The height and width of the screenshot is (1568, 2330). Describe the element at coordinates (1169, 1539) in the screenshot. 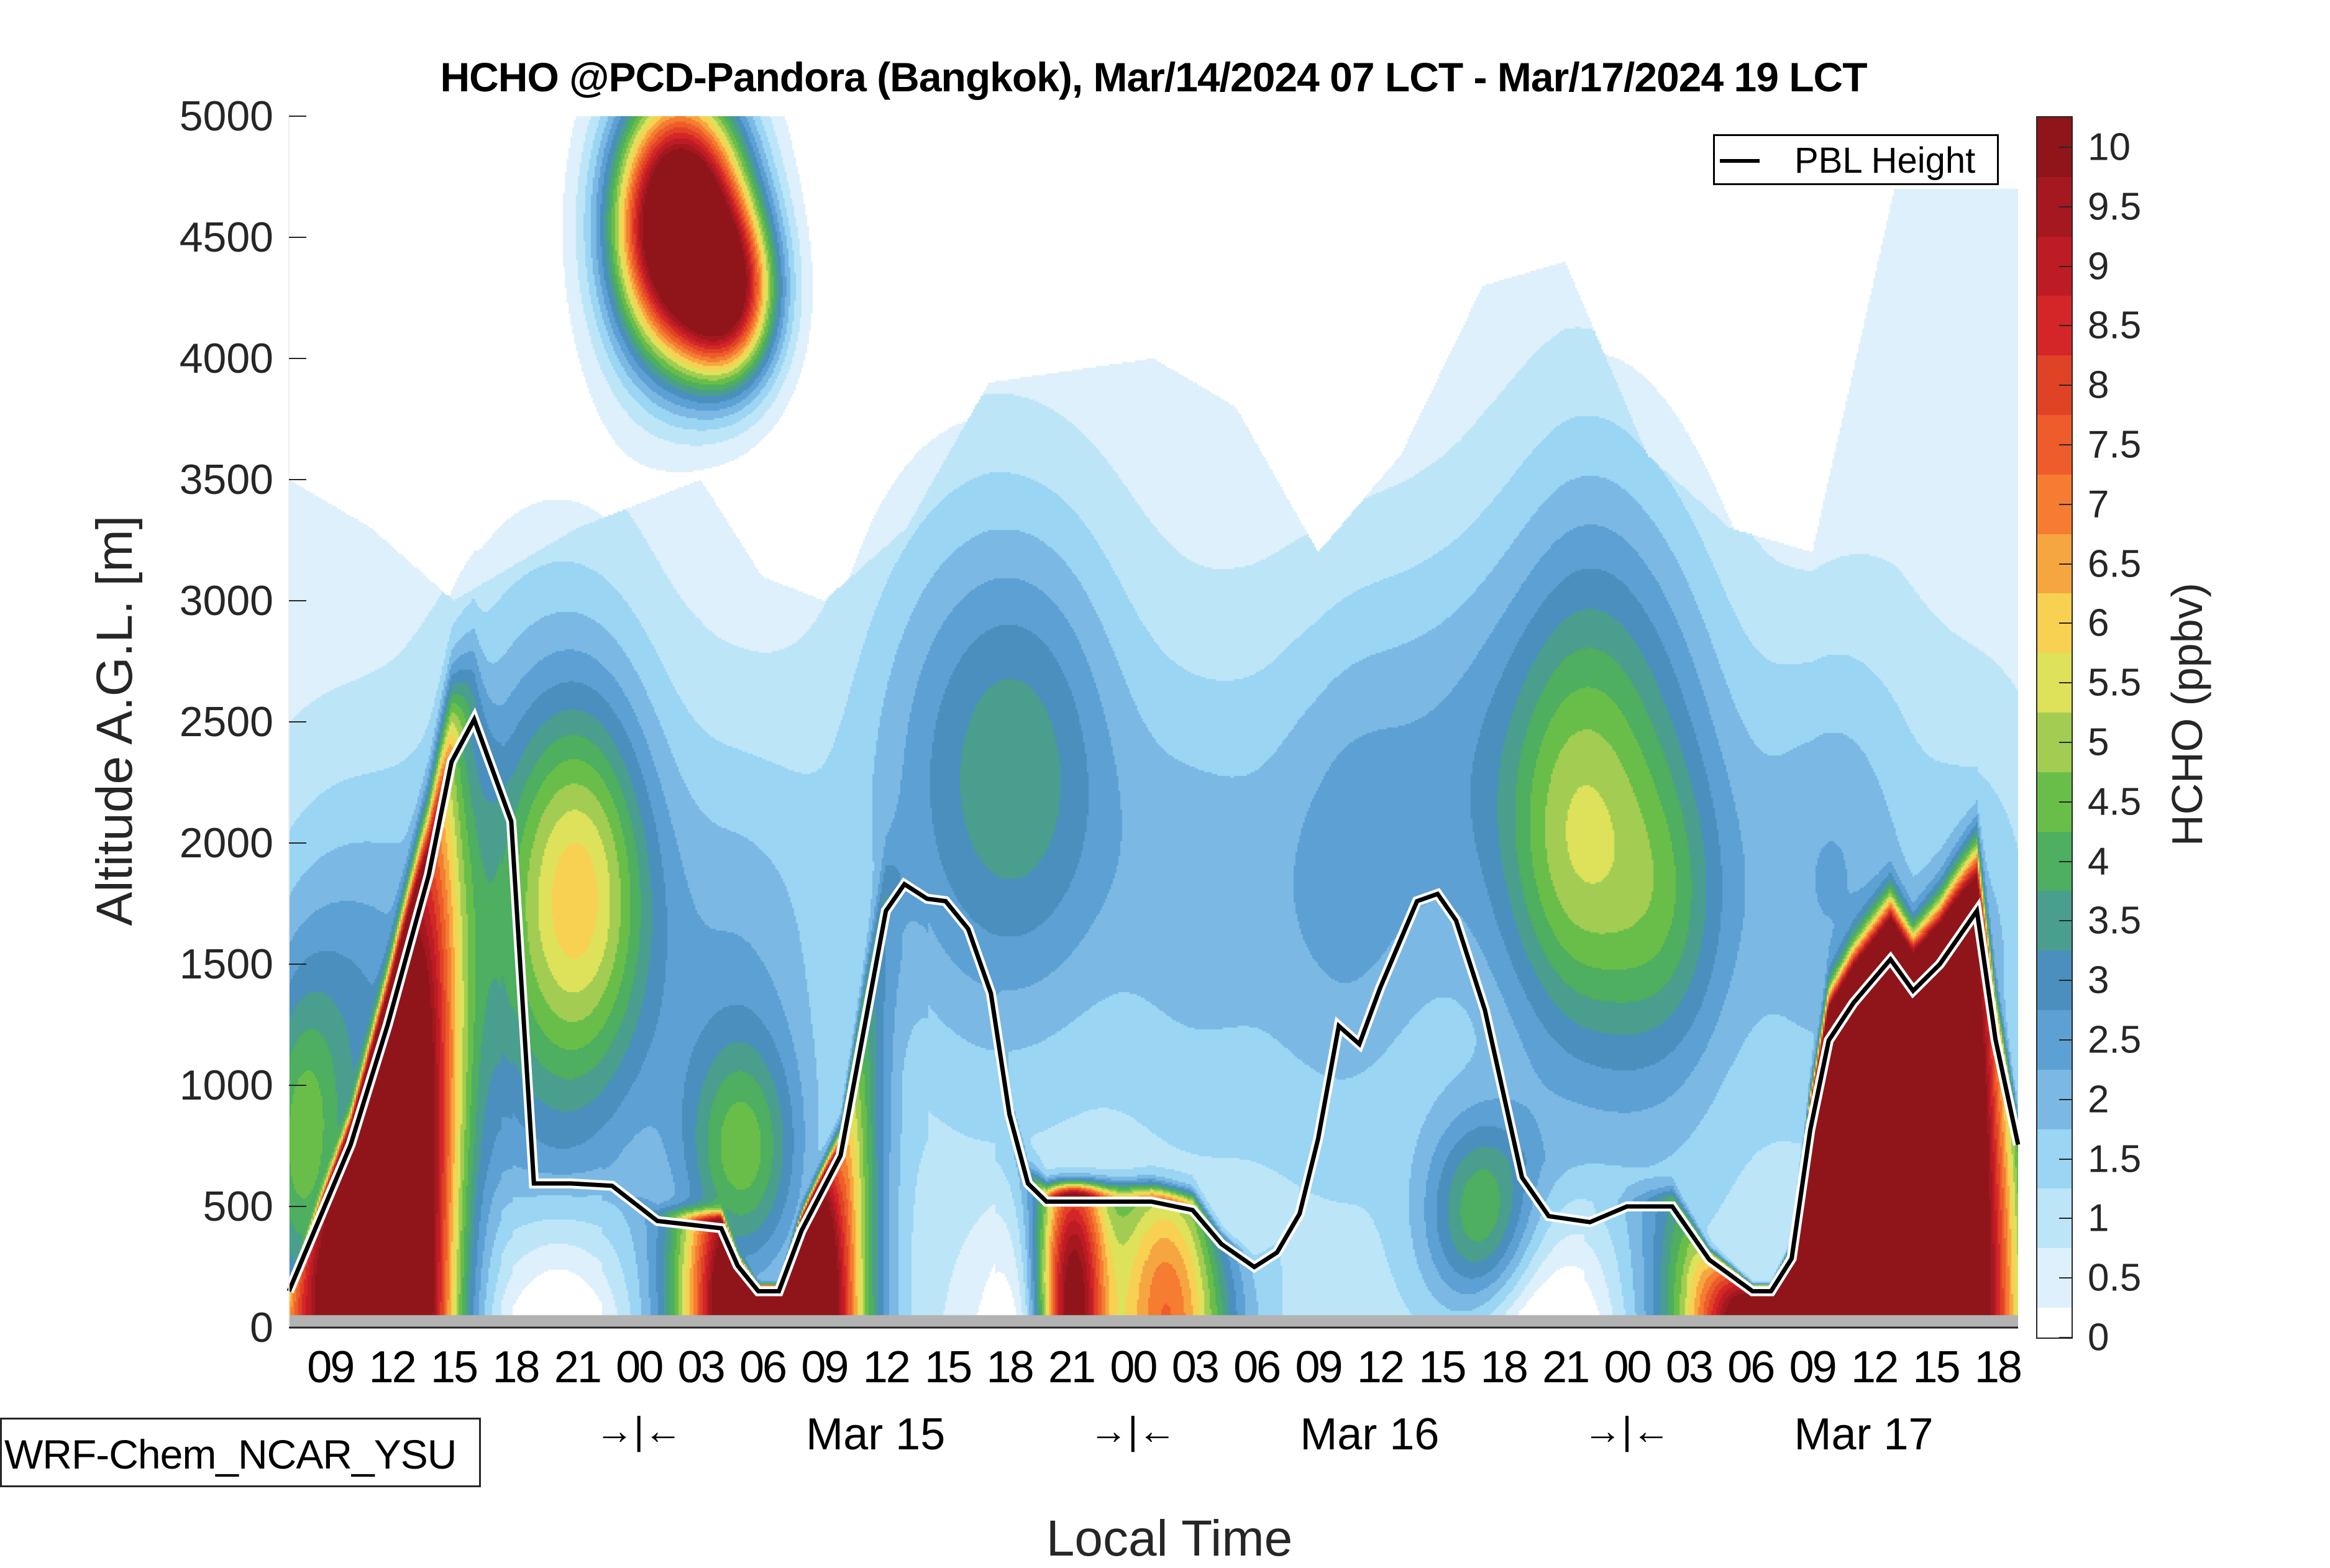

I see `x-axis-label: Local Time` at that location.